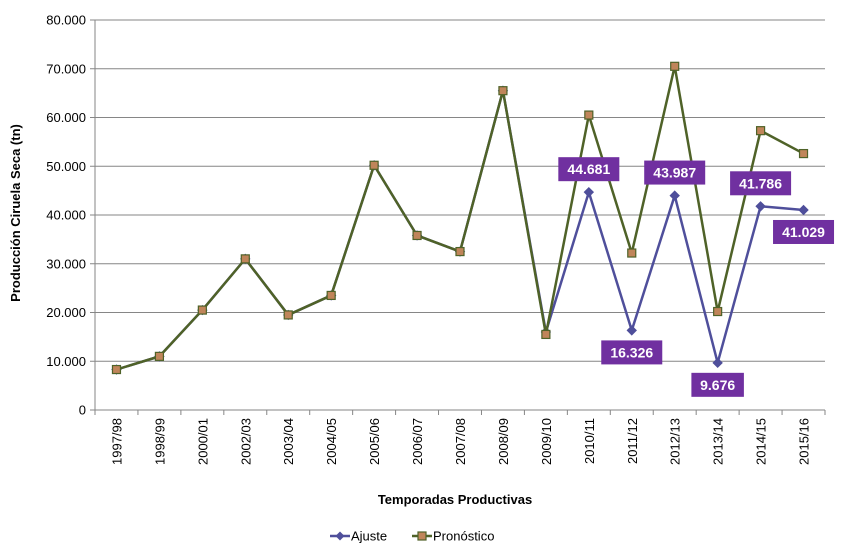  I want to click on data-label: 43.987, so click(675, 172).